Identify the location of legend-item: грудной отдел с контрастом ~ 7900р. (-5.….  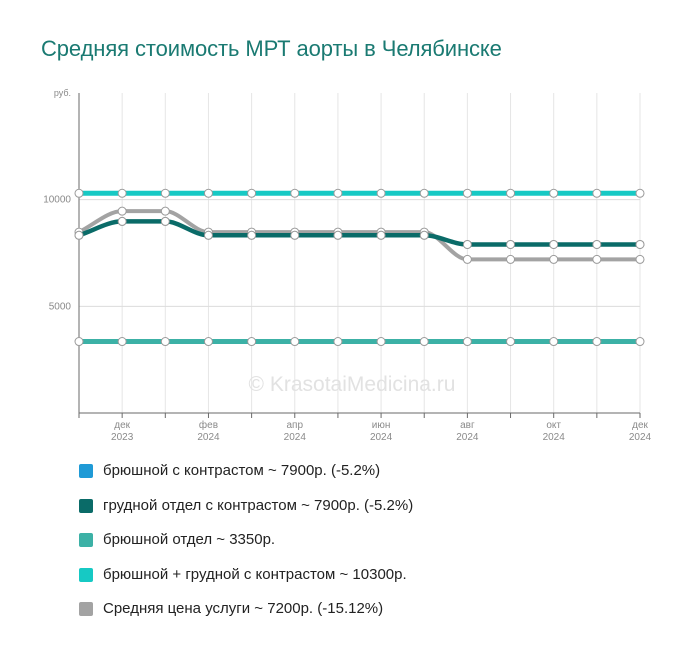
(246, 514).